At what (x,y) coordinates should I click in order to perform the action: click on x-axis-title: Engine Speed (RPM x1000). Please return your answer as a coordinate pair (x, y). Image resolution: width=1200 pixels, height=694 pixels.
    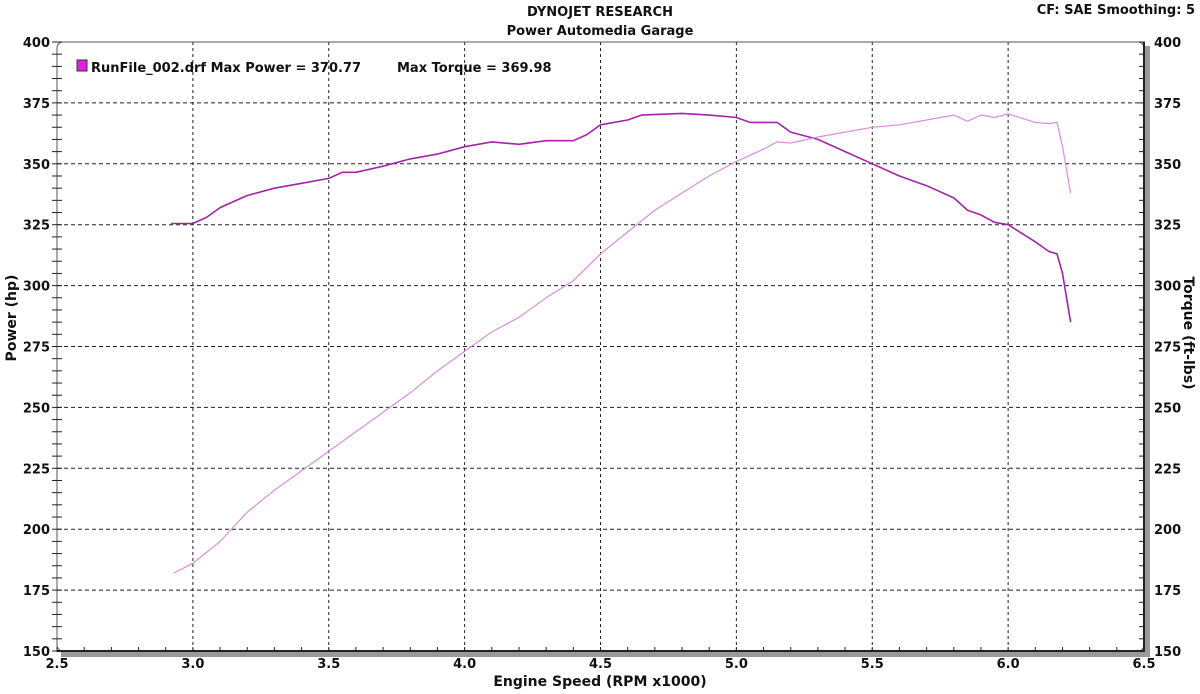
    Looking at the image, I should click on (599, 682).